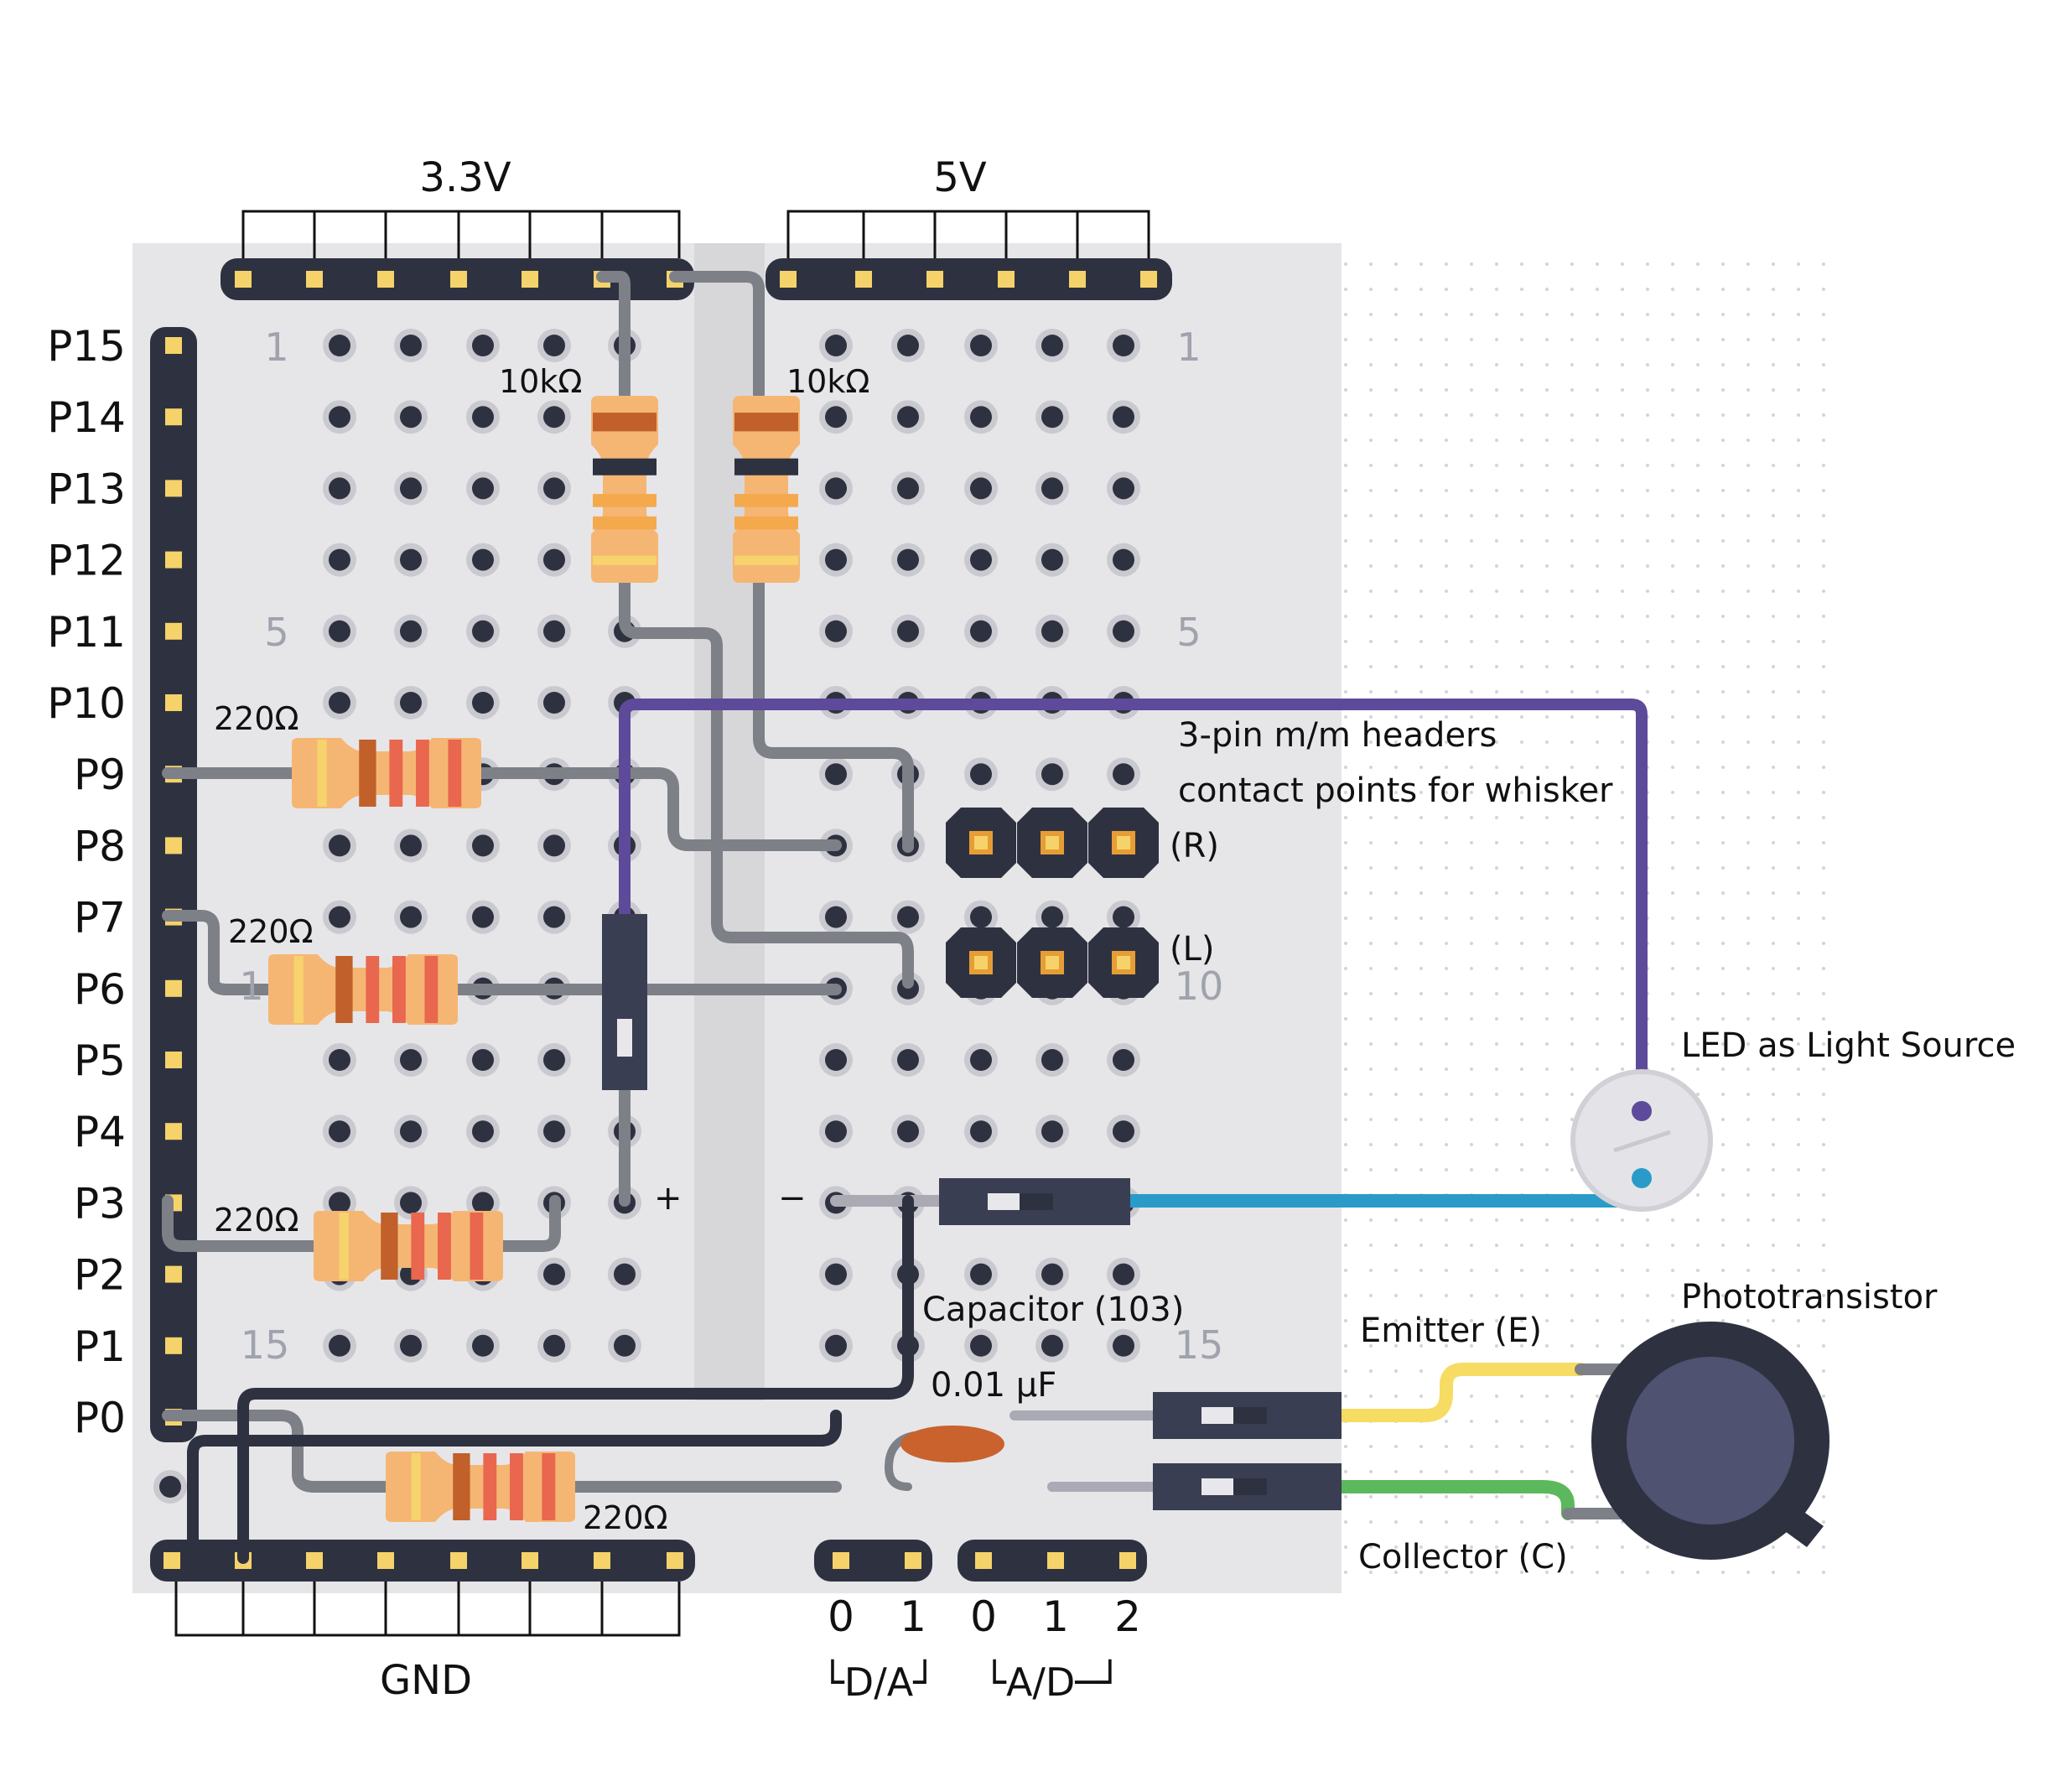  Describe the element at coordinates (256, 1220) in the screenshot. I see `label-220-p3: 220Ω` at that location.